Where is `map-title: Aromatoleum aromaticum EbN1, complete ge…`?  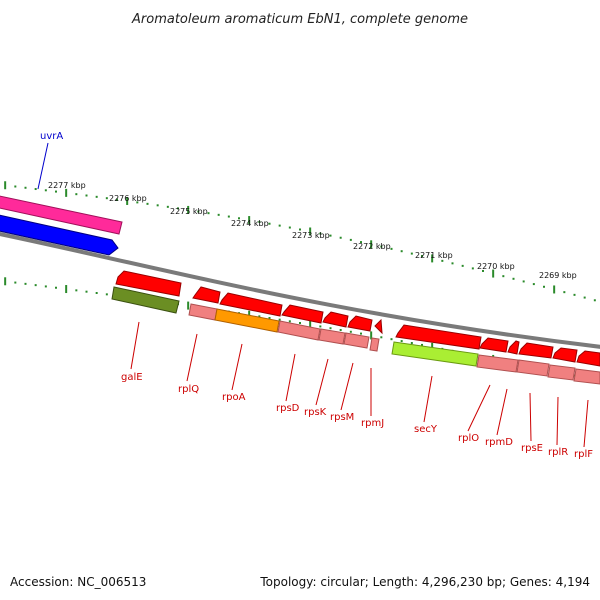 map-title: Aromatoleum aromaticum EbN1, complete ge… is located at coordinates (299, 19).